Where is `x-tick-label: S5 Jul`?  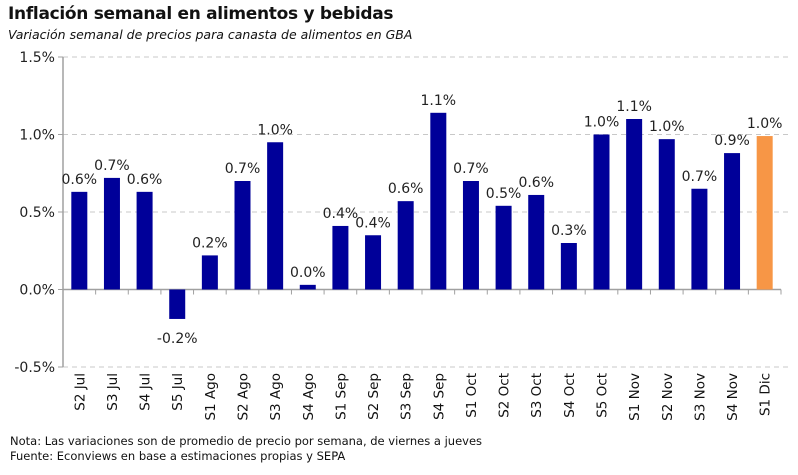 x-tick-label: S5 Jul is located at coordinates (178, 392).